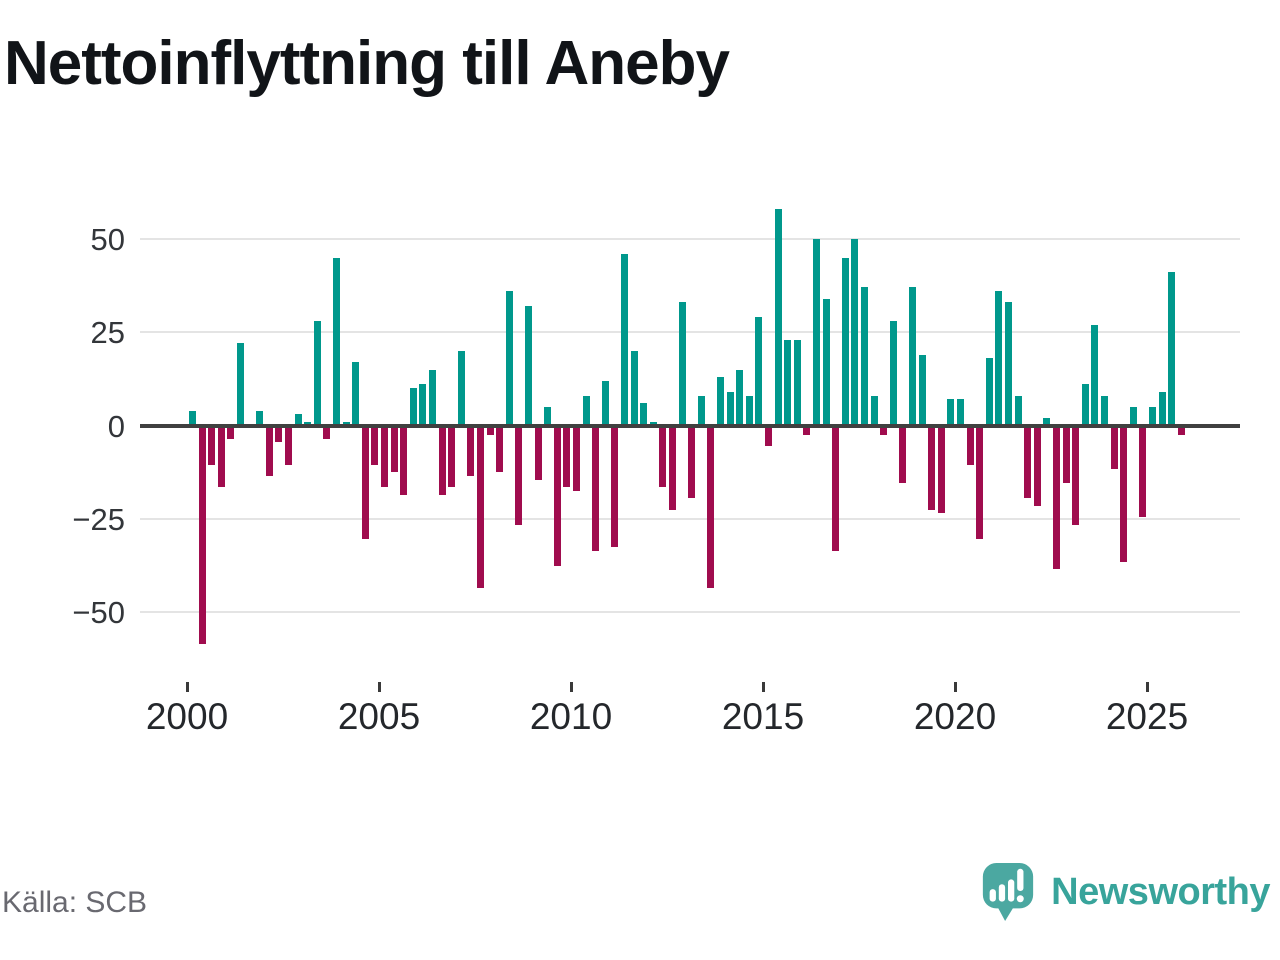 The width and height of the screenshot is (1280, 960). Describe the element at coordinates (922, 390) in the screenshot. I see `bar-2019Q1` at that location.